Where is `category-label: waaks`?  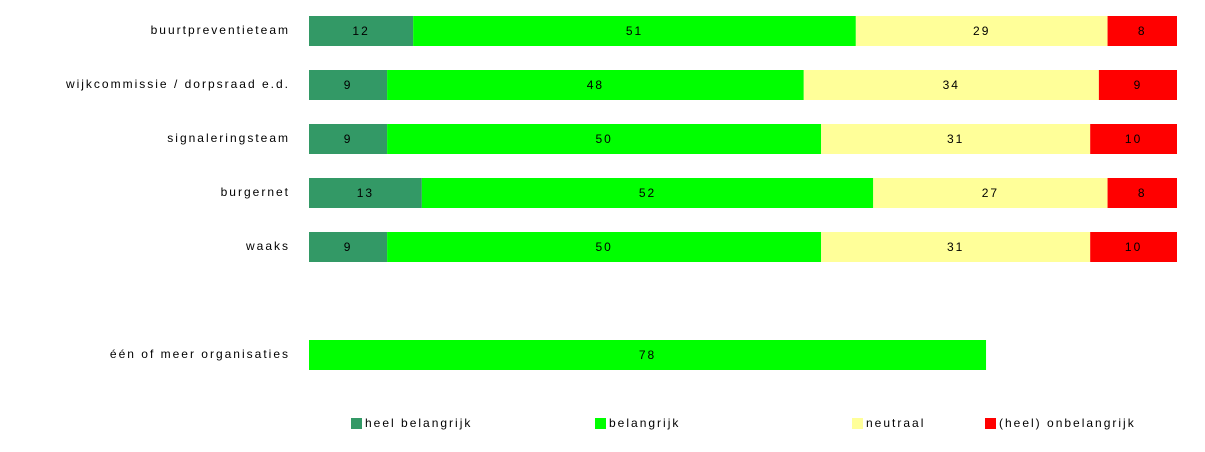
category-label: waaks is located at coordinates (267, 246).